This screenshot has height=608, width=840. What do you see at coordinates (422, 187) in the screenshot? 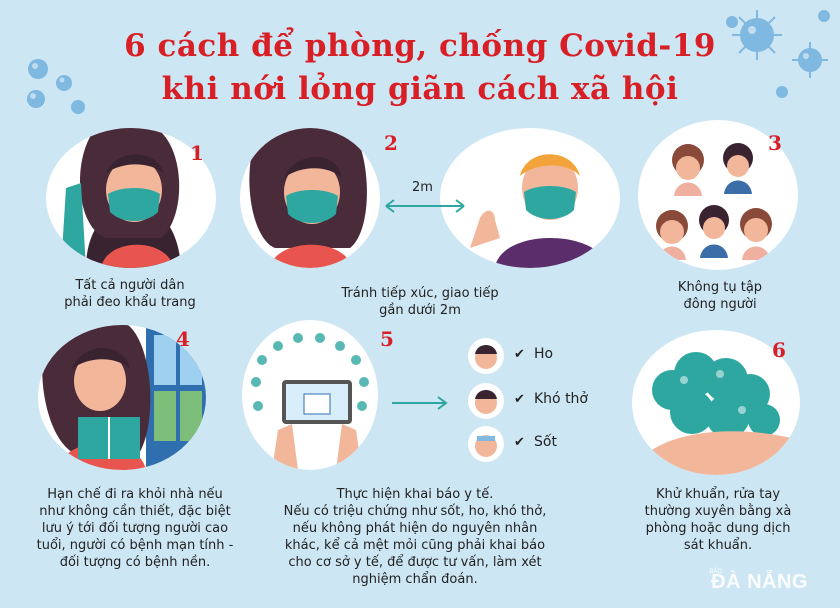
I see `distance-label: 2m` at bounding box center [422, 187].